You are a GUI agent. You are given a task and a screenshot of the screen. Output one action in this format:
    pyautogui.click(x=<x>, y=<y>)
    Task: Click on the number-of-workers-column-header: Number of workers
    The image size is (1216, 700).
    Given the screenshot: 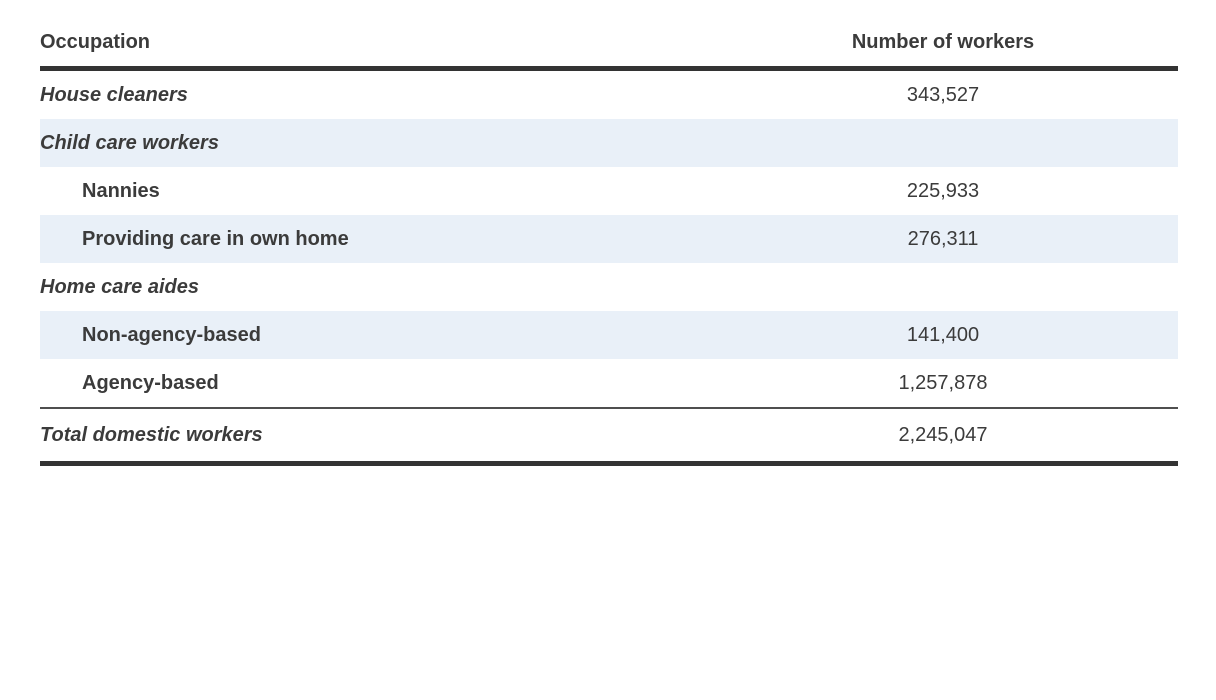 What is the action you would take?
    pyautogui.click(x=943, y=44)
    